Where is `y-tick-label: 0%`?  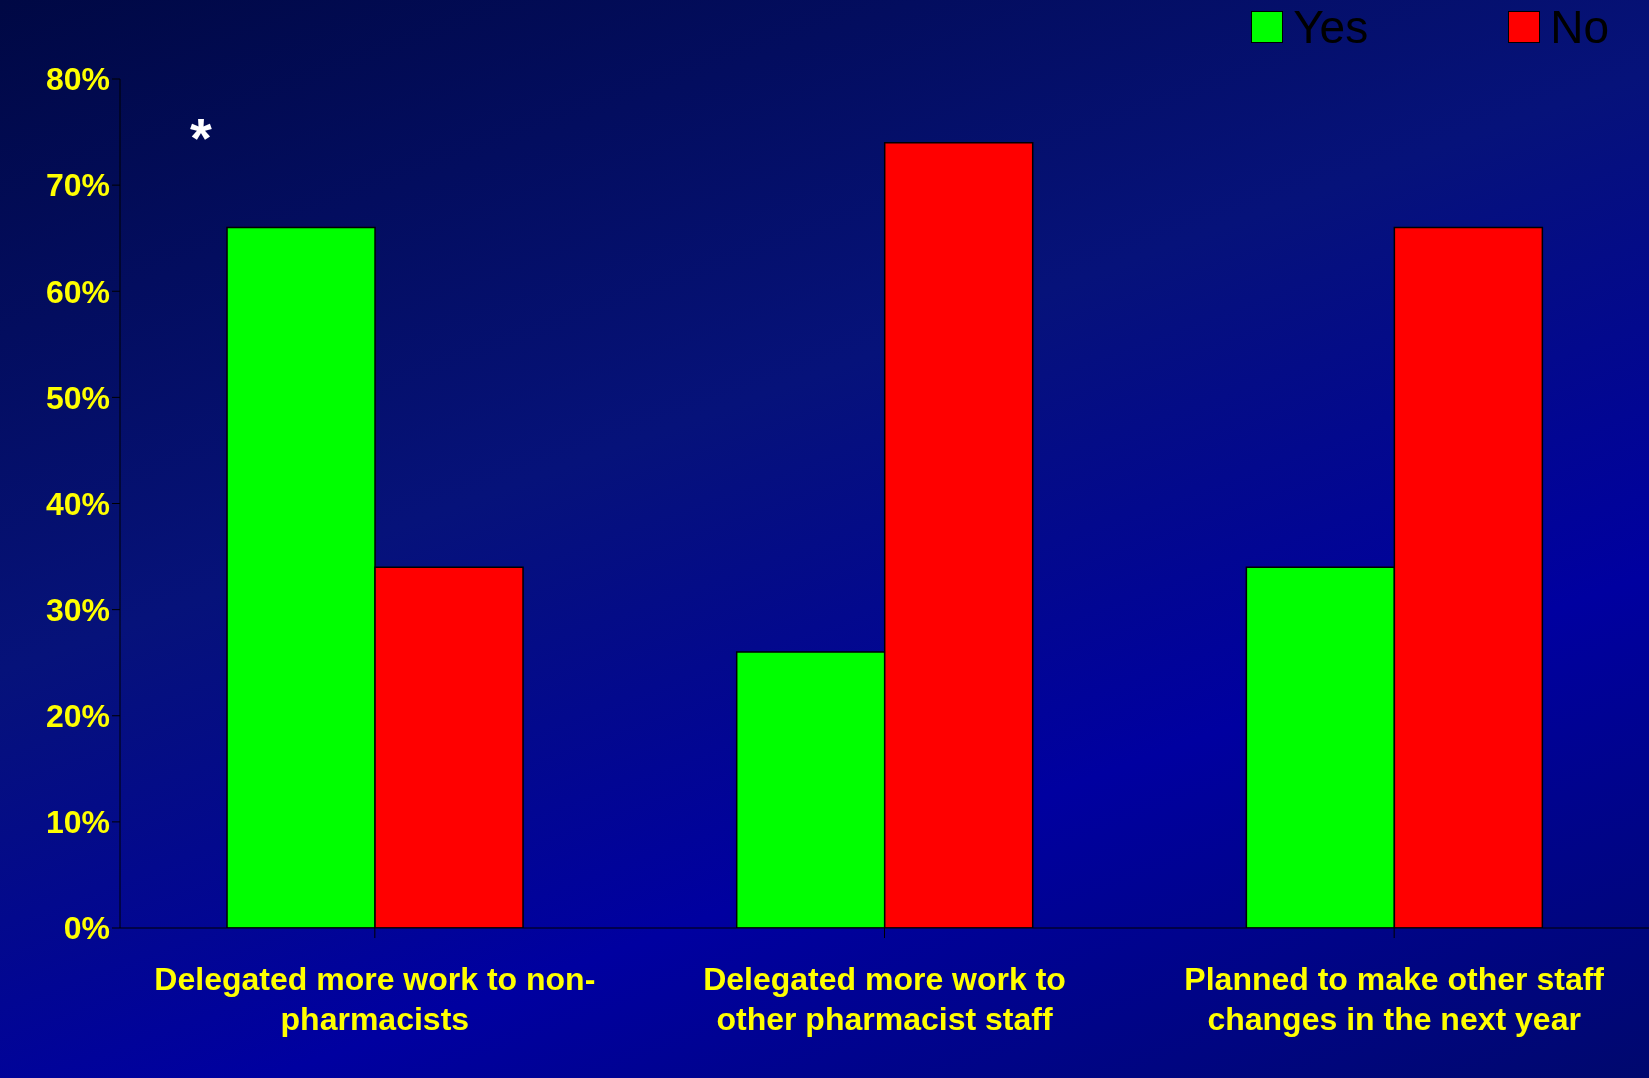
y-tick-label: 0% is located at coordinates (86, 928).